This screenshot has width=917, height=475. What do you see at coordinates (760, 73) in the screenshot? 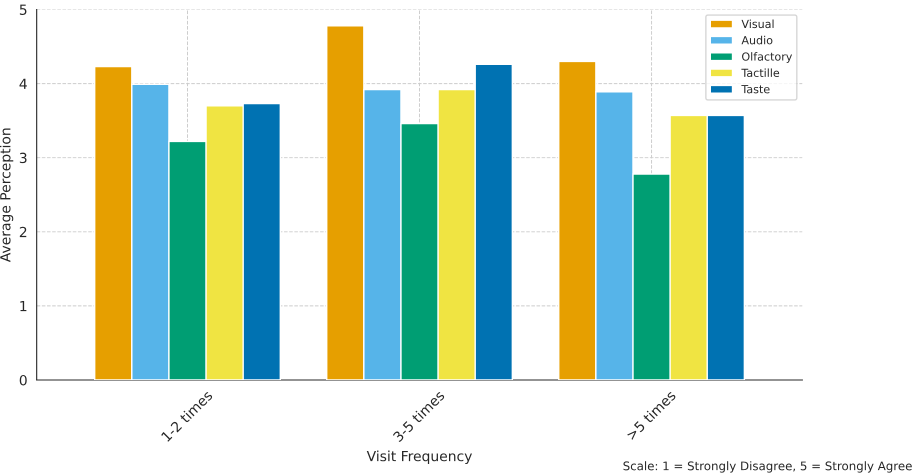
I see `legend-label: Tactille` at bounding box center [760, 73].